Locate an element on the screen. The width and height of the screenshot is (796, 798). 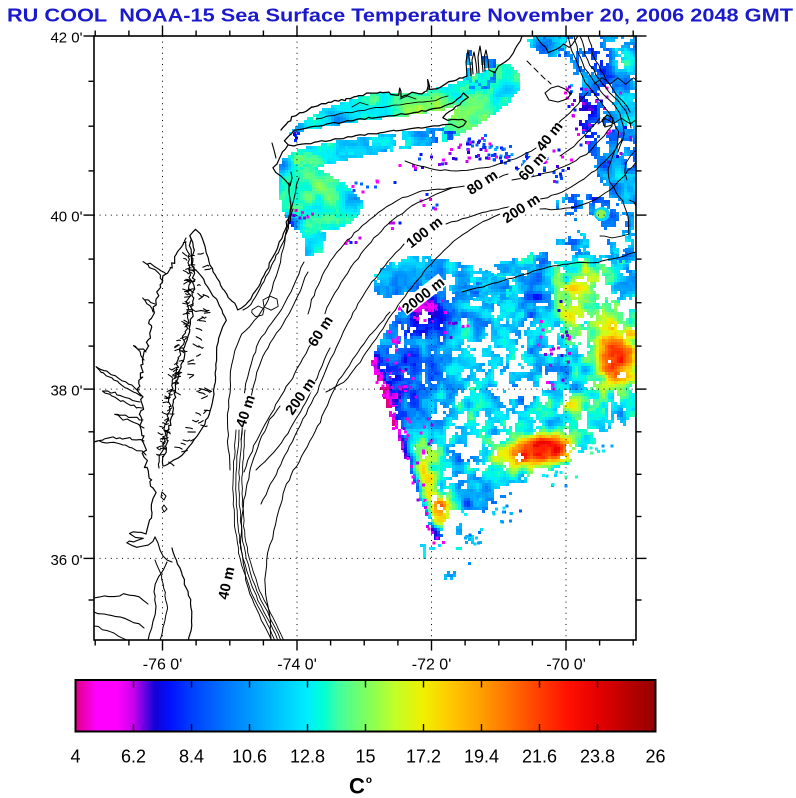
svg-text: -72 0' is located at coordinates (432, 665).